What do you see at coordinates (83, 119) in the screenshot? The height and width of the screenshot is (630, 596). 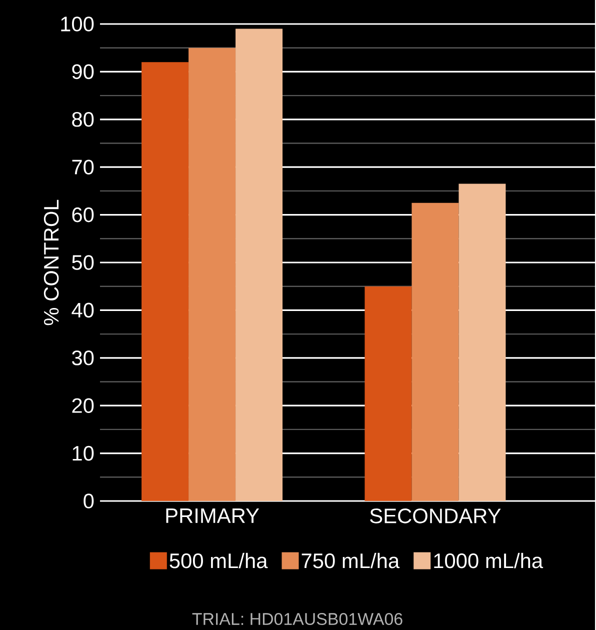 I see `y-tick-label: 80` at bounding box center [83, 119].